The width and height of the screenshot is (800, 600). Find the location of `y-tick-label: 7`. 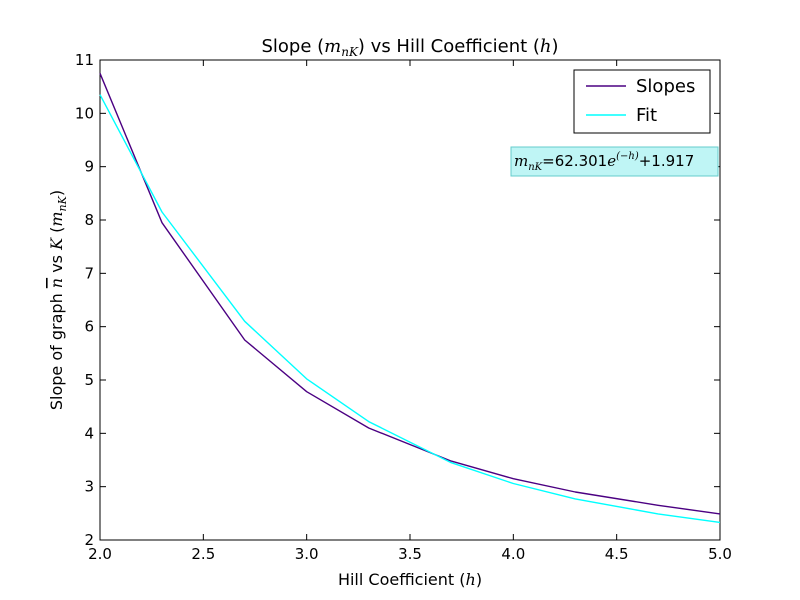

y-tick-label: 7 is located at coordinates (89, 273).